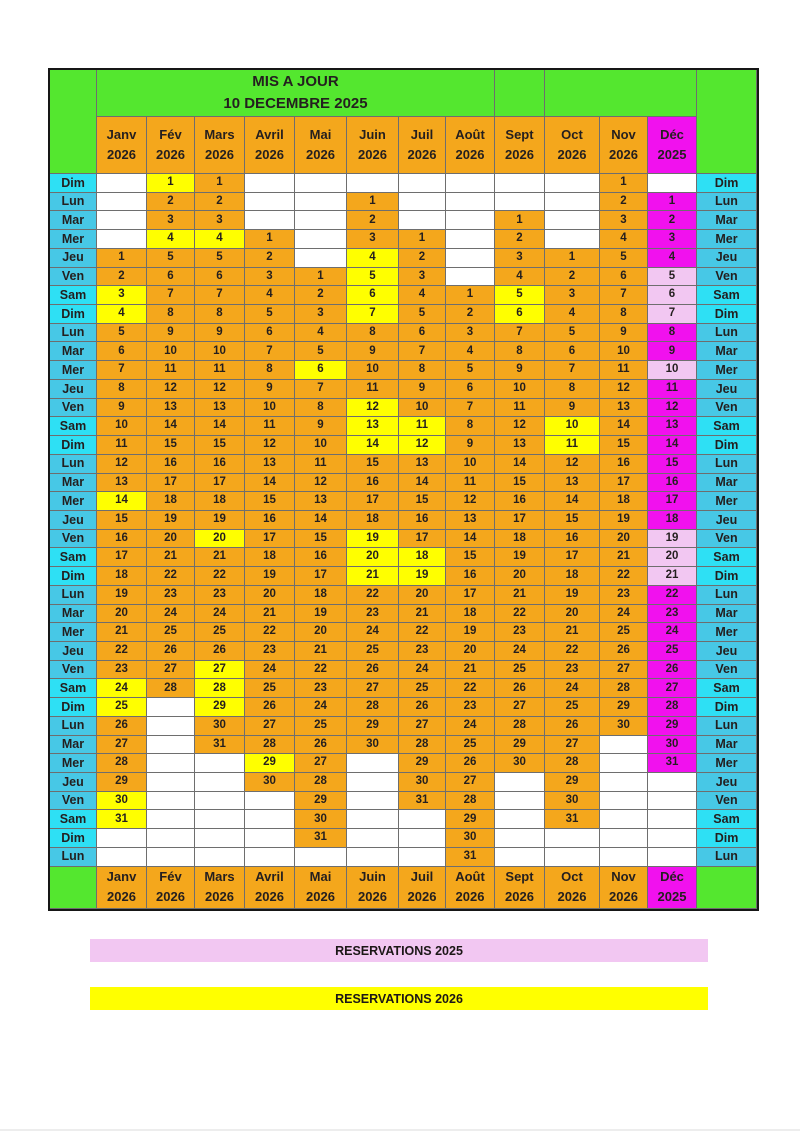  What do you see at coordinates (727, 520) in the screenshot?
I see `day-name-cell-right: Jeu` at bounding box center [727, 520].